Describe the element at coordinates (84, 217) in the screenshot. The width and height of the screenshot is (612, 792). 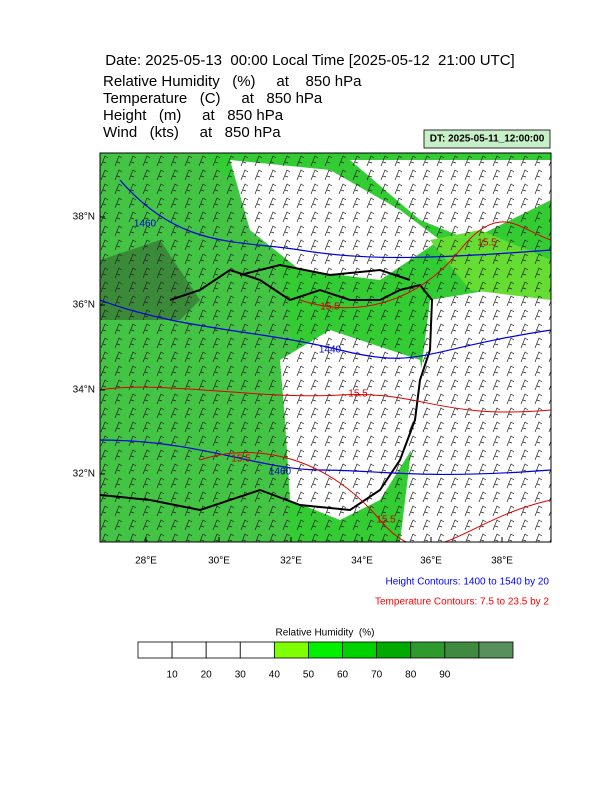
I see `lat-label: 38°N` at that location.